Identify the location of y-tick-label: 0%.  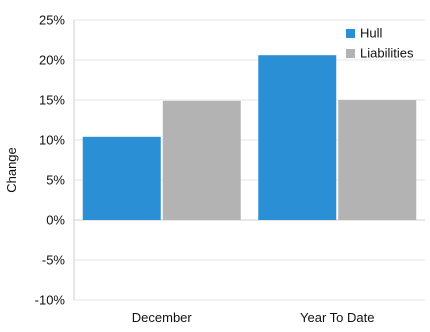
(55, 220).